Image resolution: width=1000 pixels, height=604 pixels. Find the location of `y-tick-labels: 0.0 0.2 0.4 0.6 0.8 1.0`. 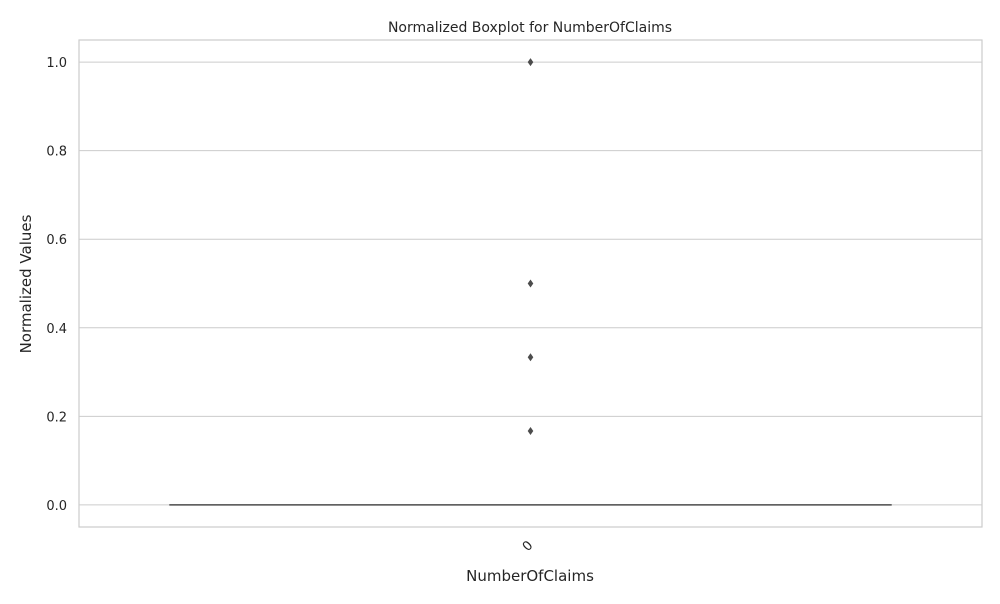

y-tick-labels: 0.0 0.2 0.4 0.6 0.8 1.0 is located at coordinates (56, 285).